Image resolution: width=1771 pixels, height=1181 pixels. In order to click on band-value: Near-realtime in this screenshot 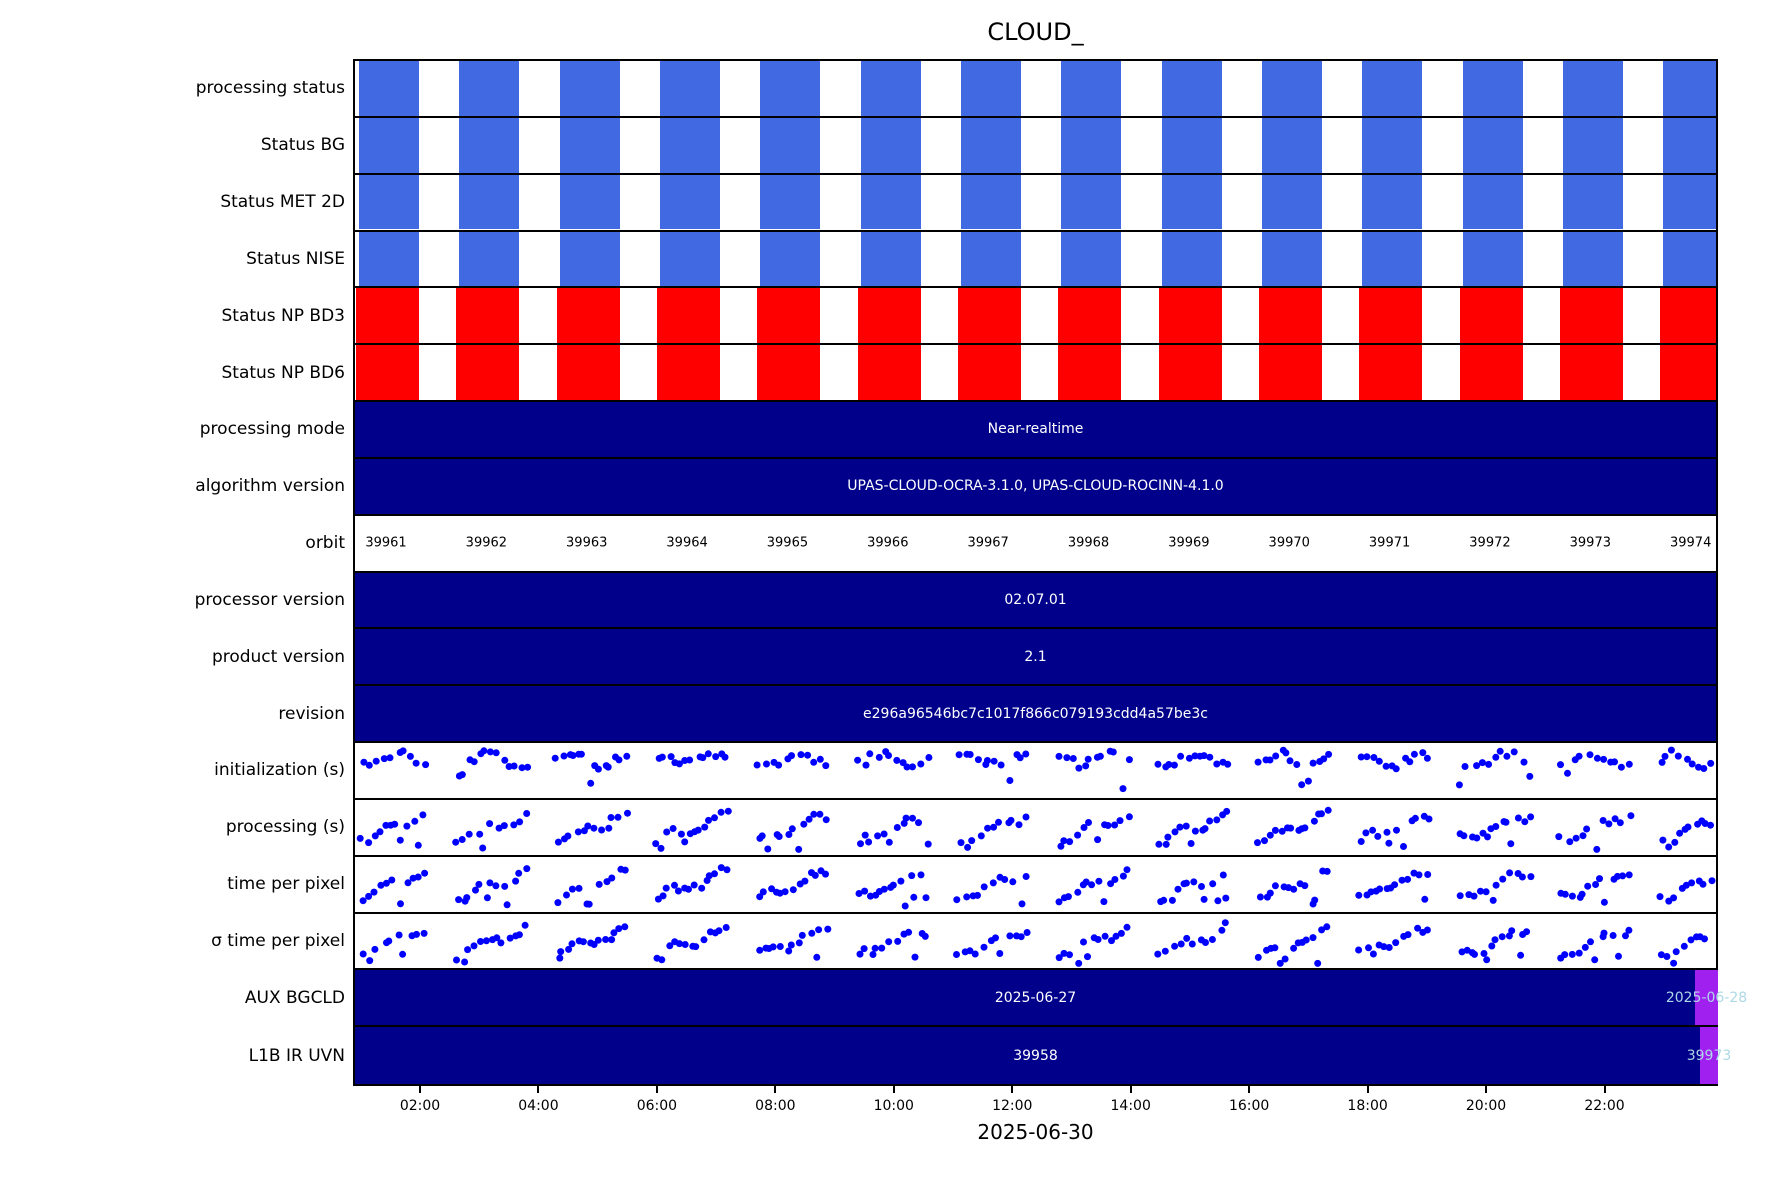, I will do `click(1035, 429)`.